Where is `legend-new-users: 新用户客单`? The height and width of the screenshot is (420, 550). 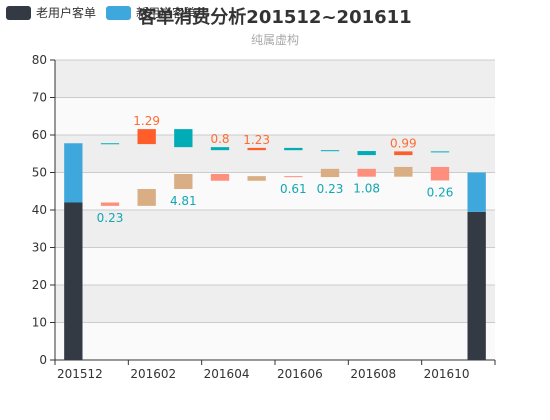 legend-new-users: 新用户客单 is located at coordinates (151, 12).